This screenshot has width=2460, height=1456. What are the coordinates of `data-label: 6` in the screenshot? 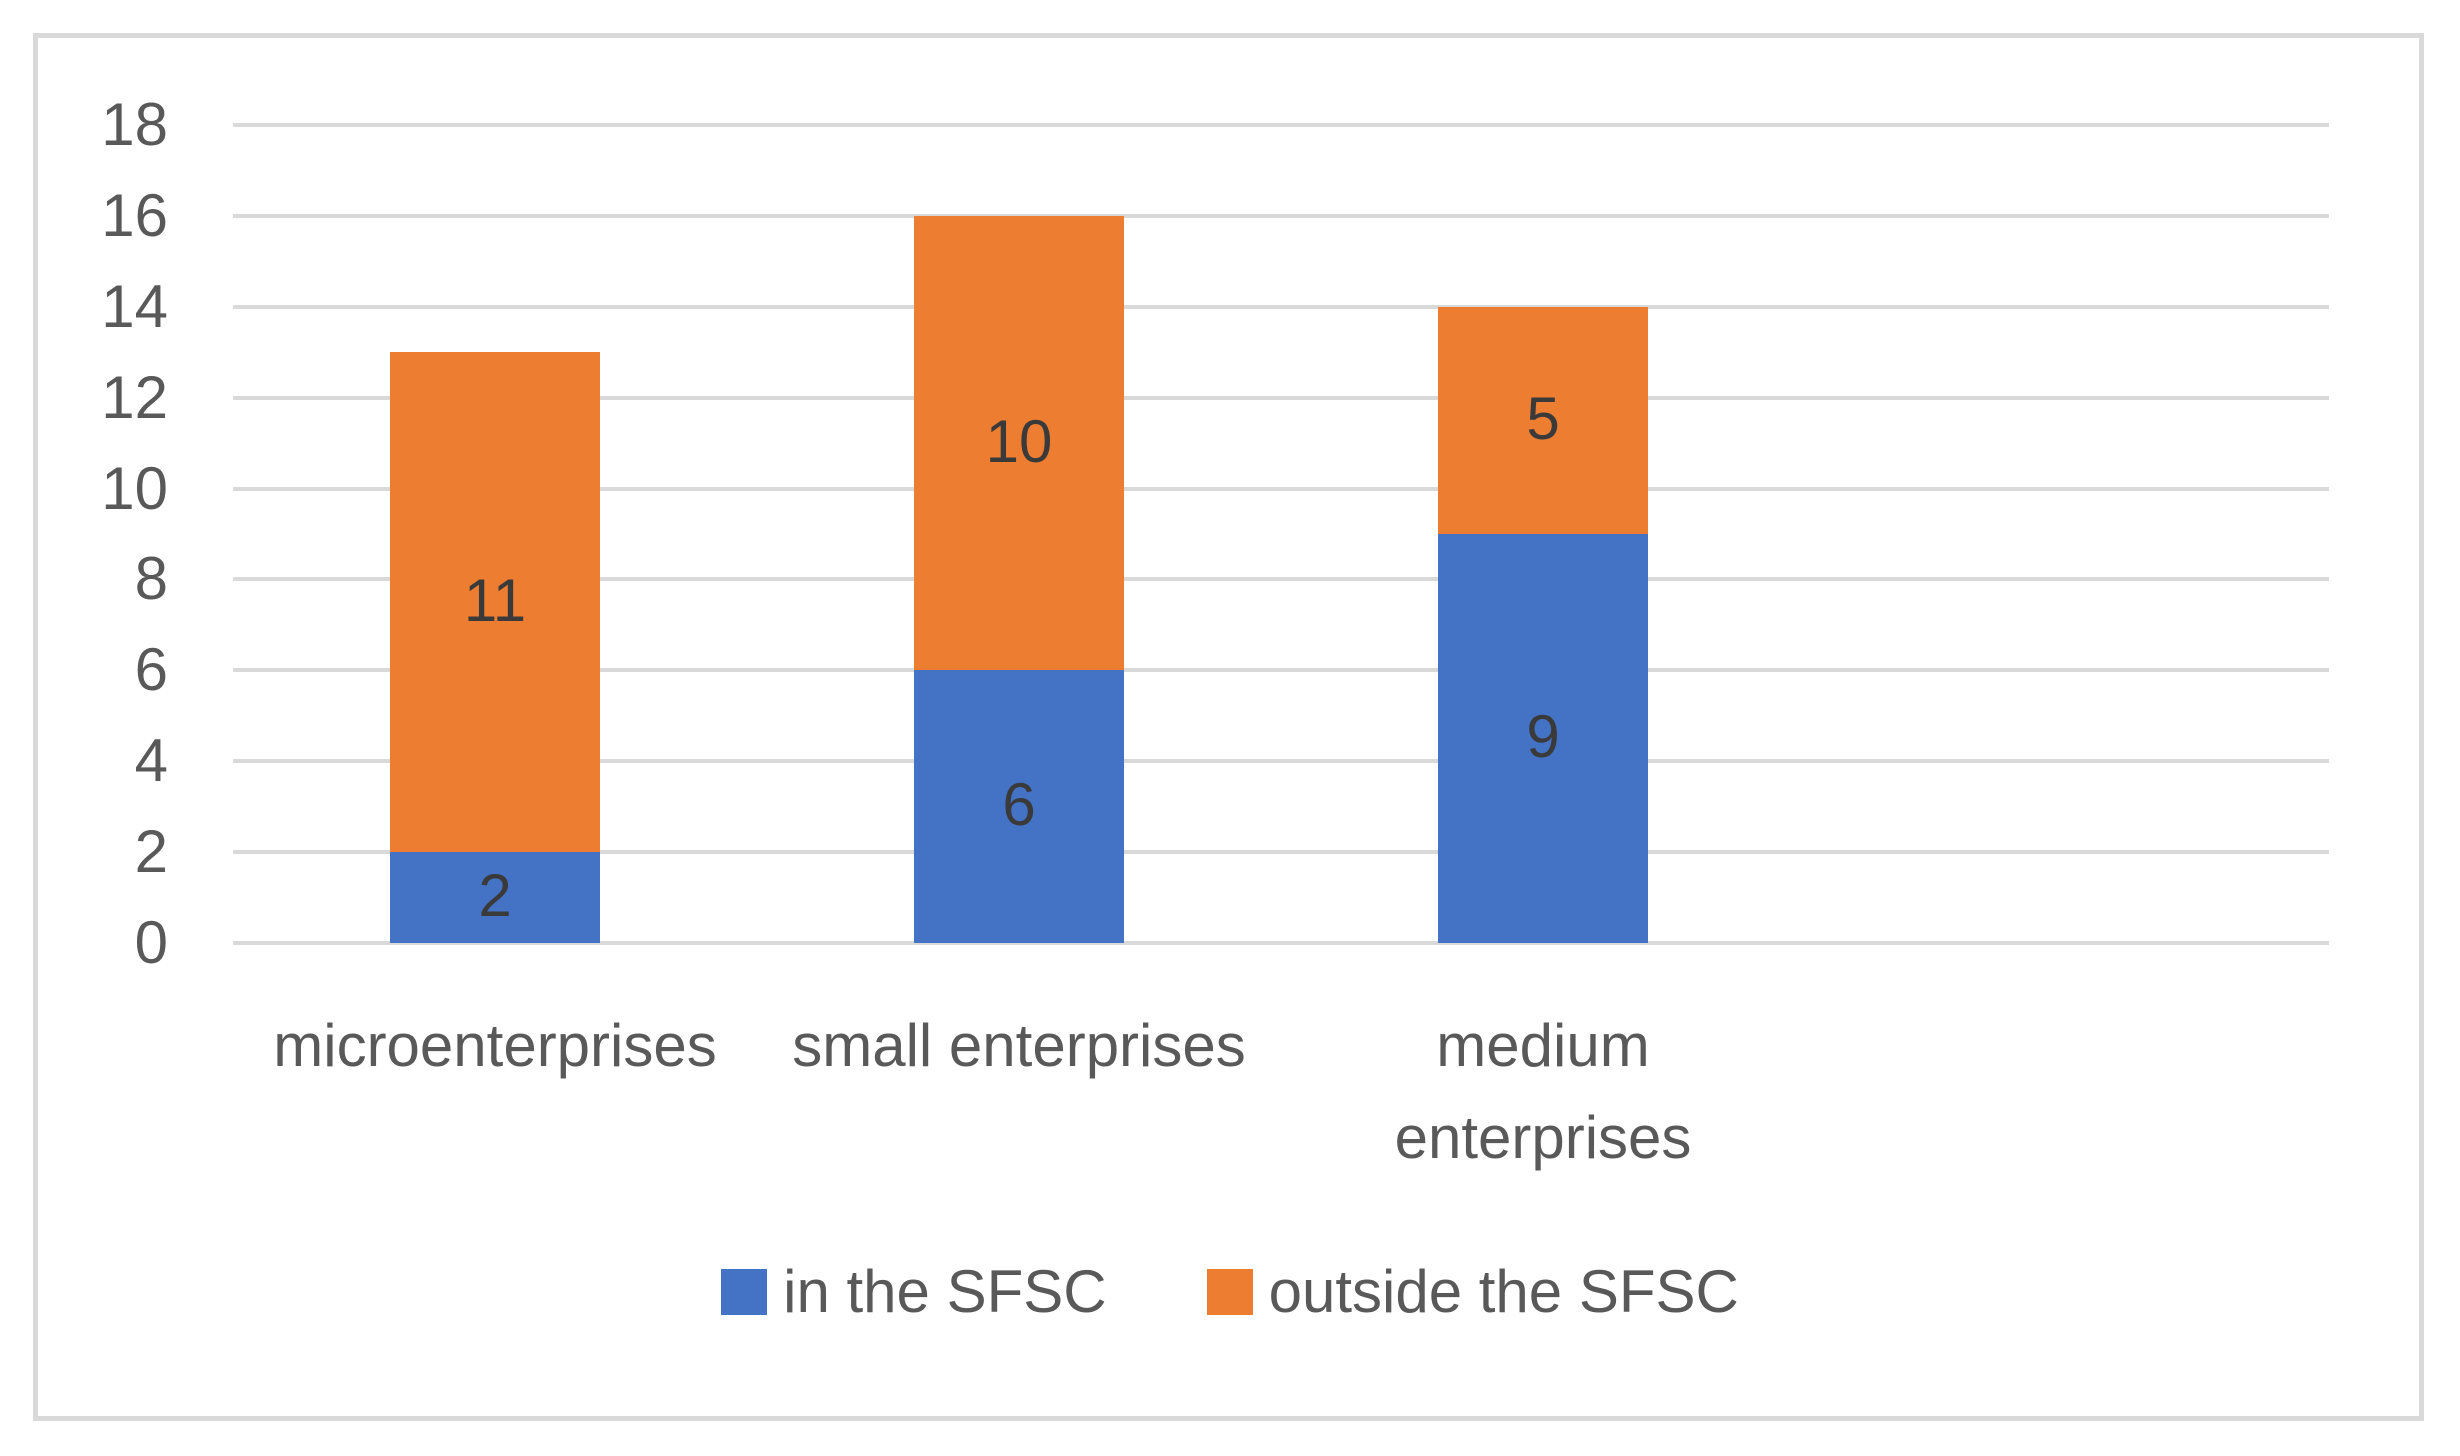 It's located at (1019, 805).